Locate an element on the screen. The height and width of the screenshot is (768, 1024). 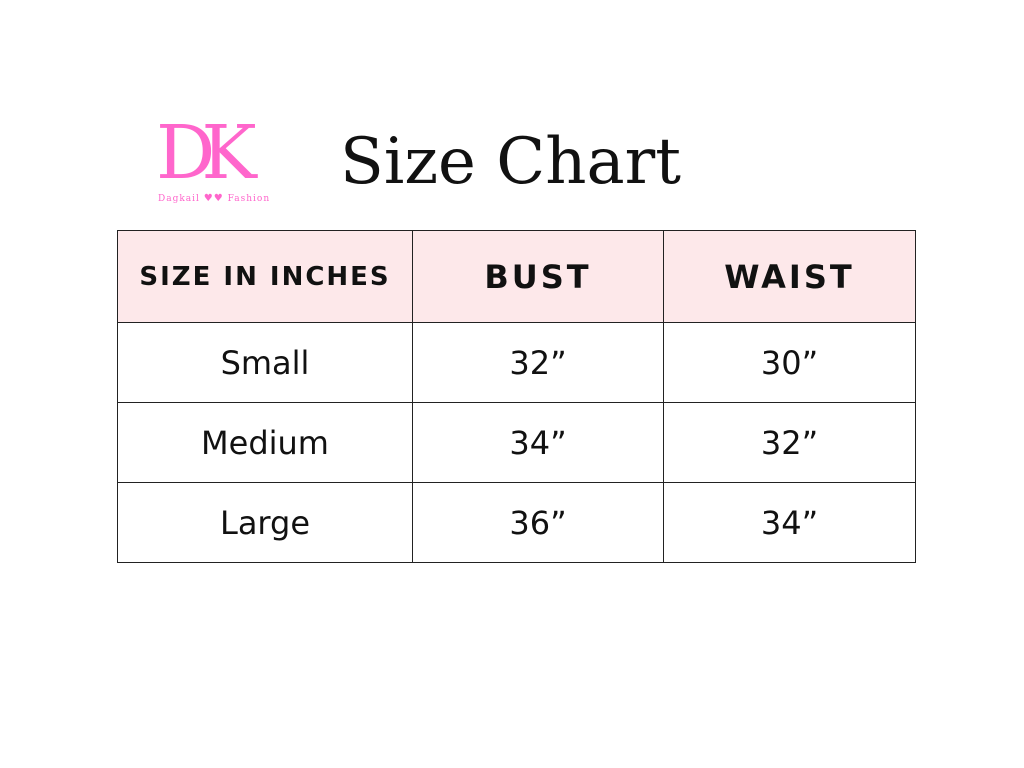
logo-monogram: DK is located at coordinates (206, 153).